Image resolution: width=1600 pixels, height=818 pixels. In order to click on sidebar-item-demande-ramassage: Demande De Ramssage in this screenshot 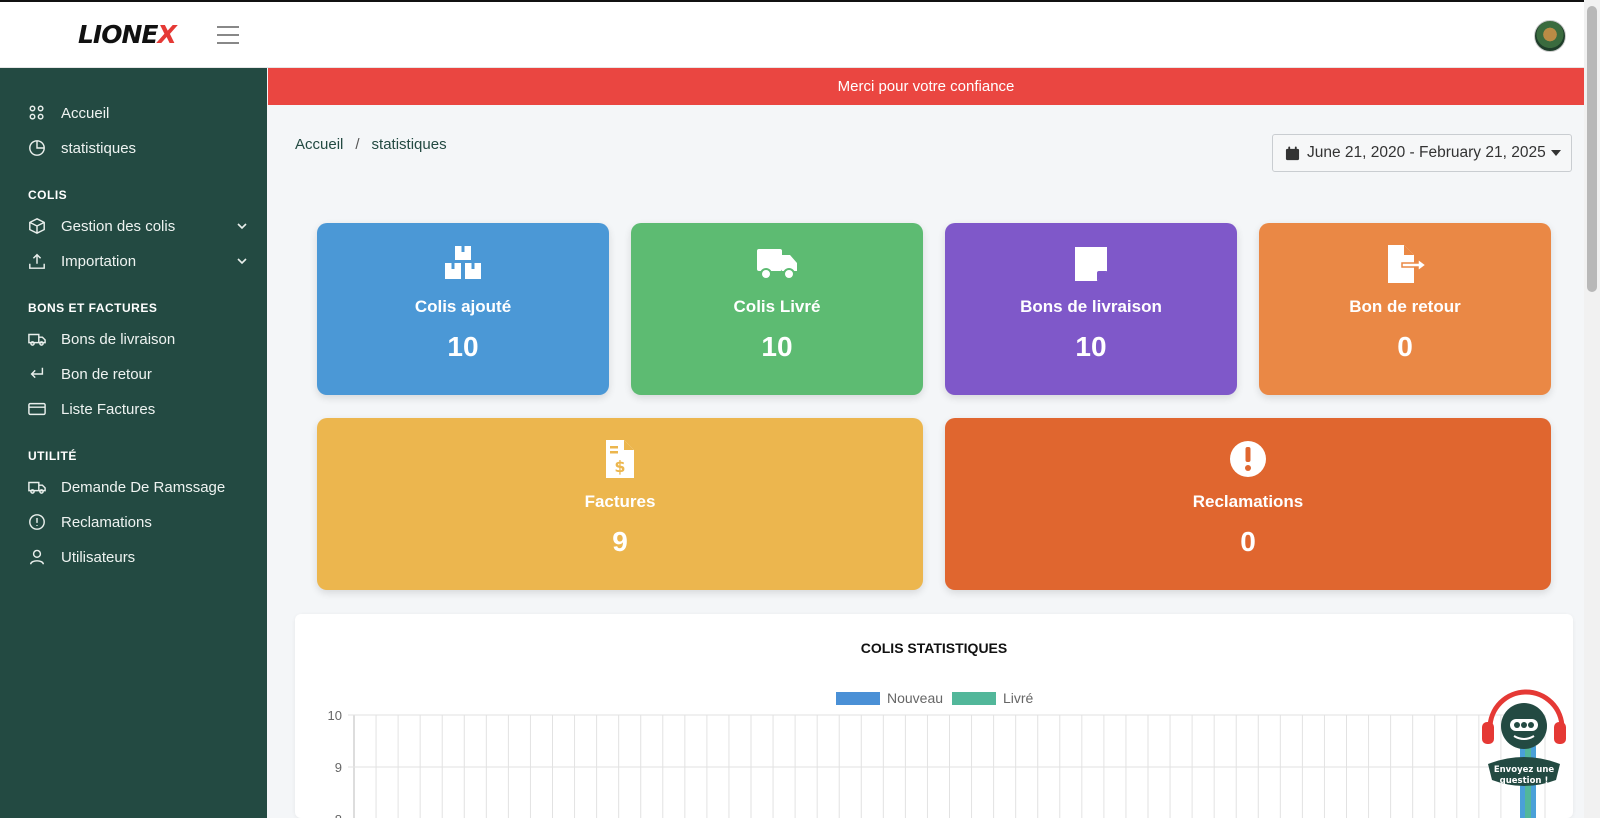, I will do `click(138, 487)`.